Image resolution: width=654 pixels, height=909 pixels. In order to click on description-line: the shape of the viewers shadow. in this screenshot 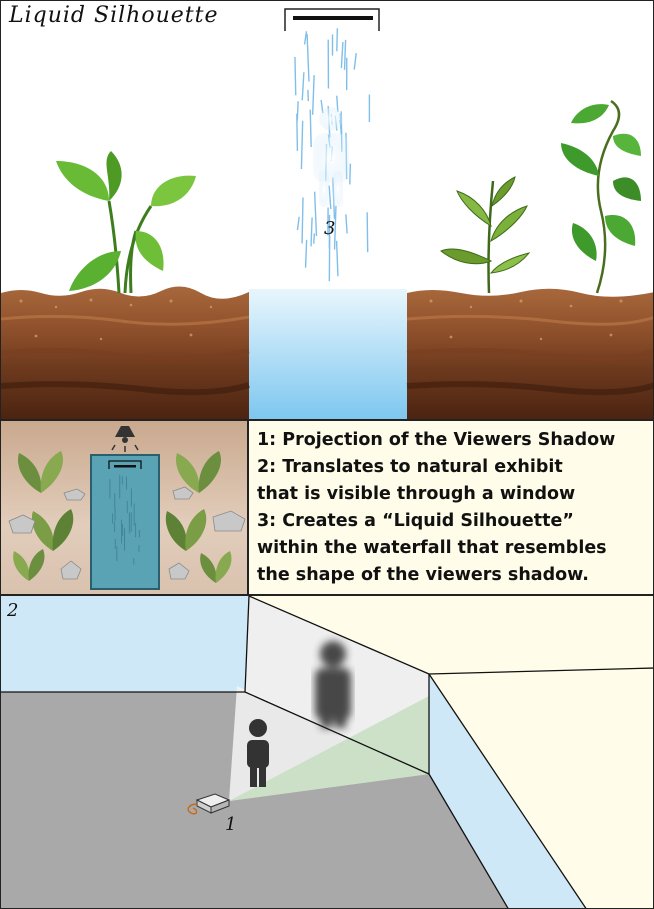, I will do `click(423, 575)`.